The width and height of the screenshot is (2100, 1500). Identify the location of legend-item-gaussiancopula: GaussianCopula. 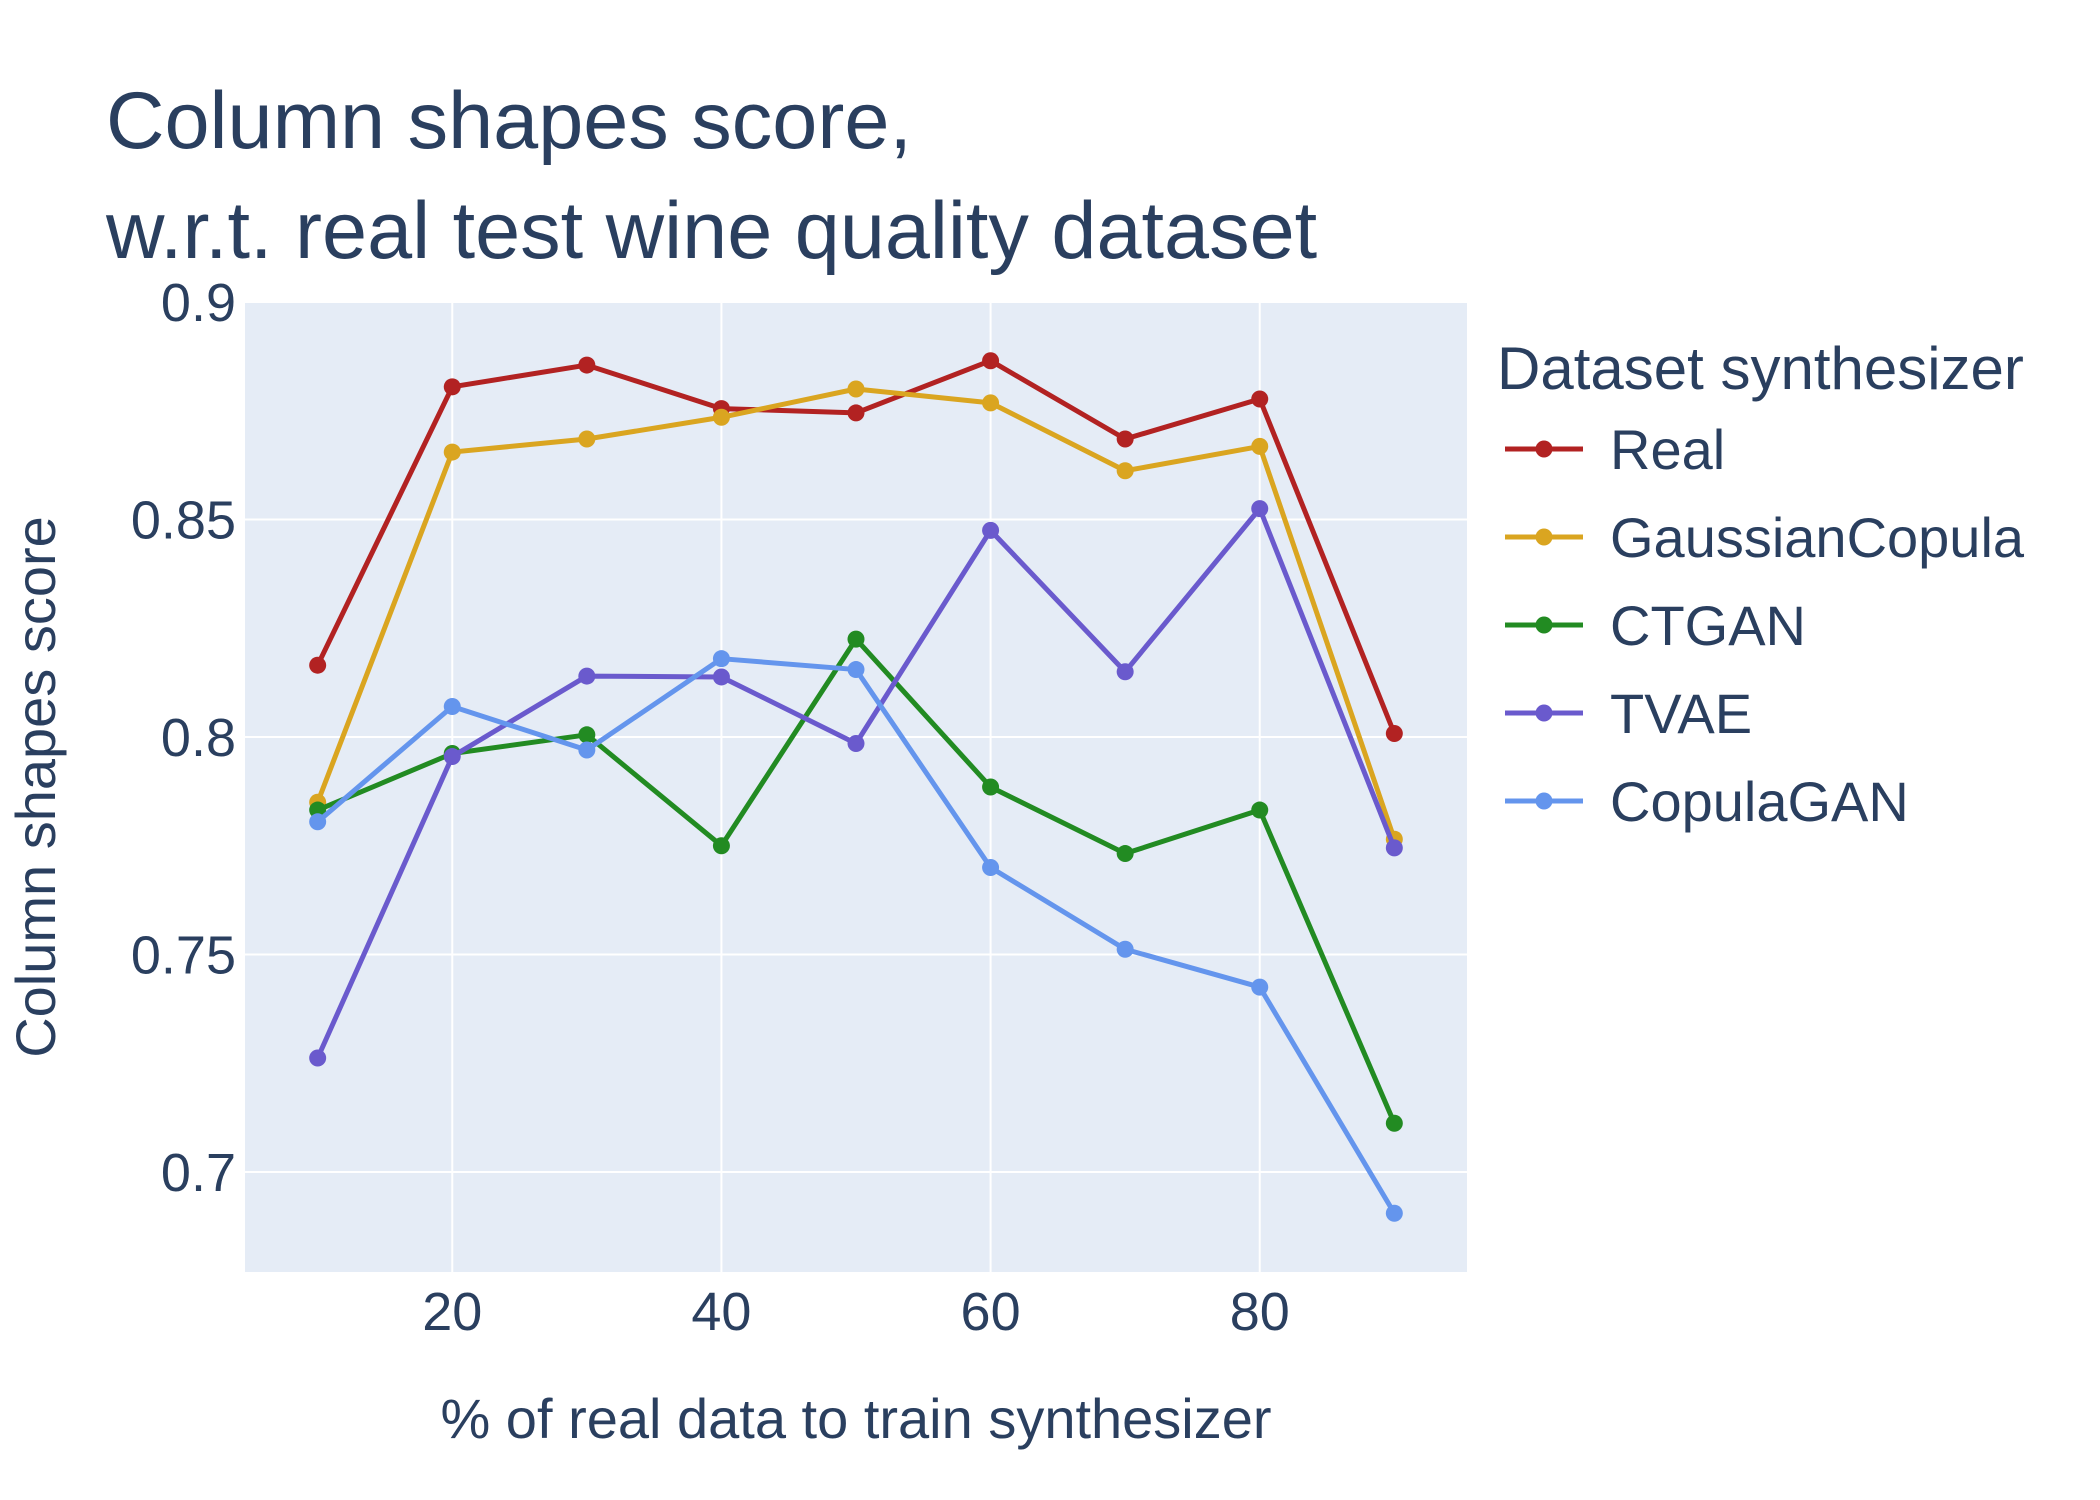
(1765, 537).